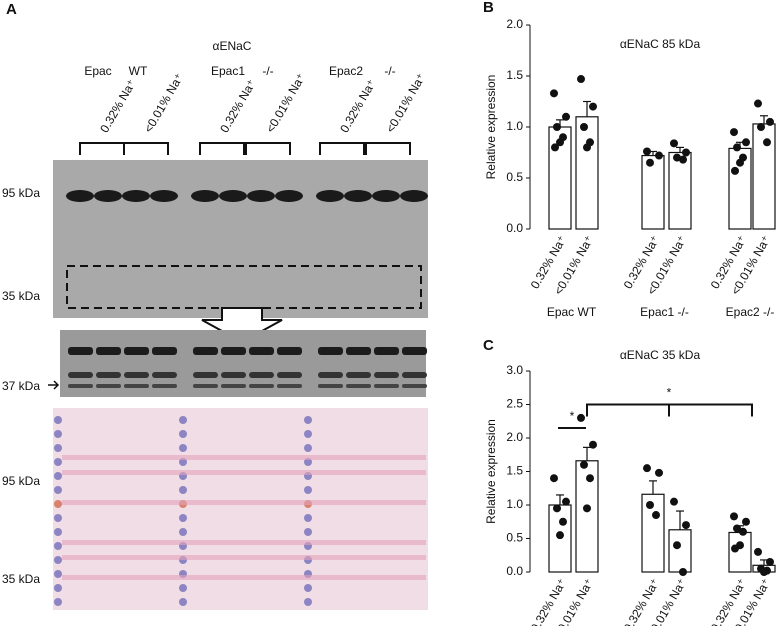 Image resolution: width=784 pixels, height=626 pixels. I want to click on panel-label: B, so click(488, 8).